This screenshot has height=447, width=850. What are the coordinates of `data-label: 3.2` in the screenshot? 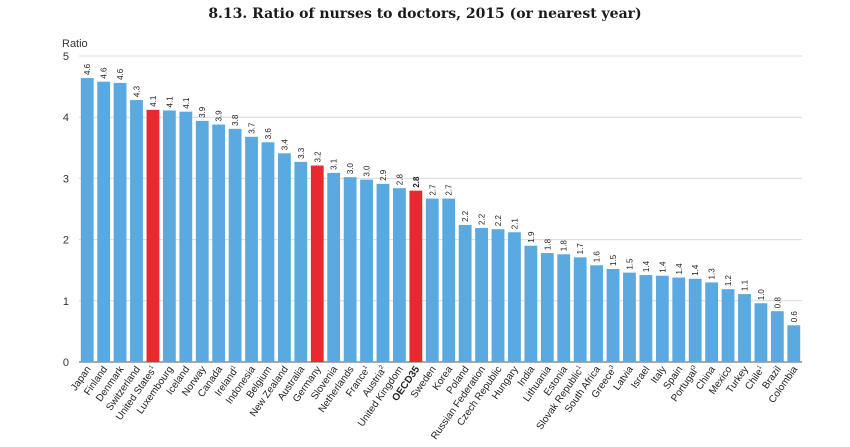 It's located at (317, 157).